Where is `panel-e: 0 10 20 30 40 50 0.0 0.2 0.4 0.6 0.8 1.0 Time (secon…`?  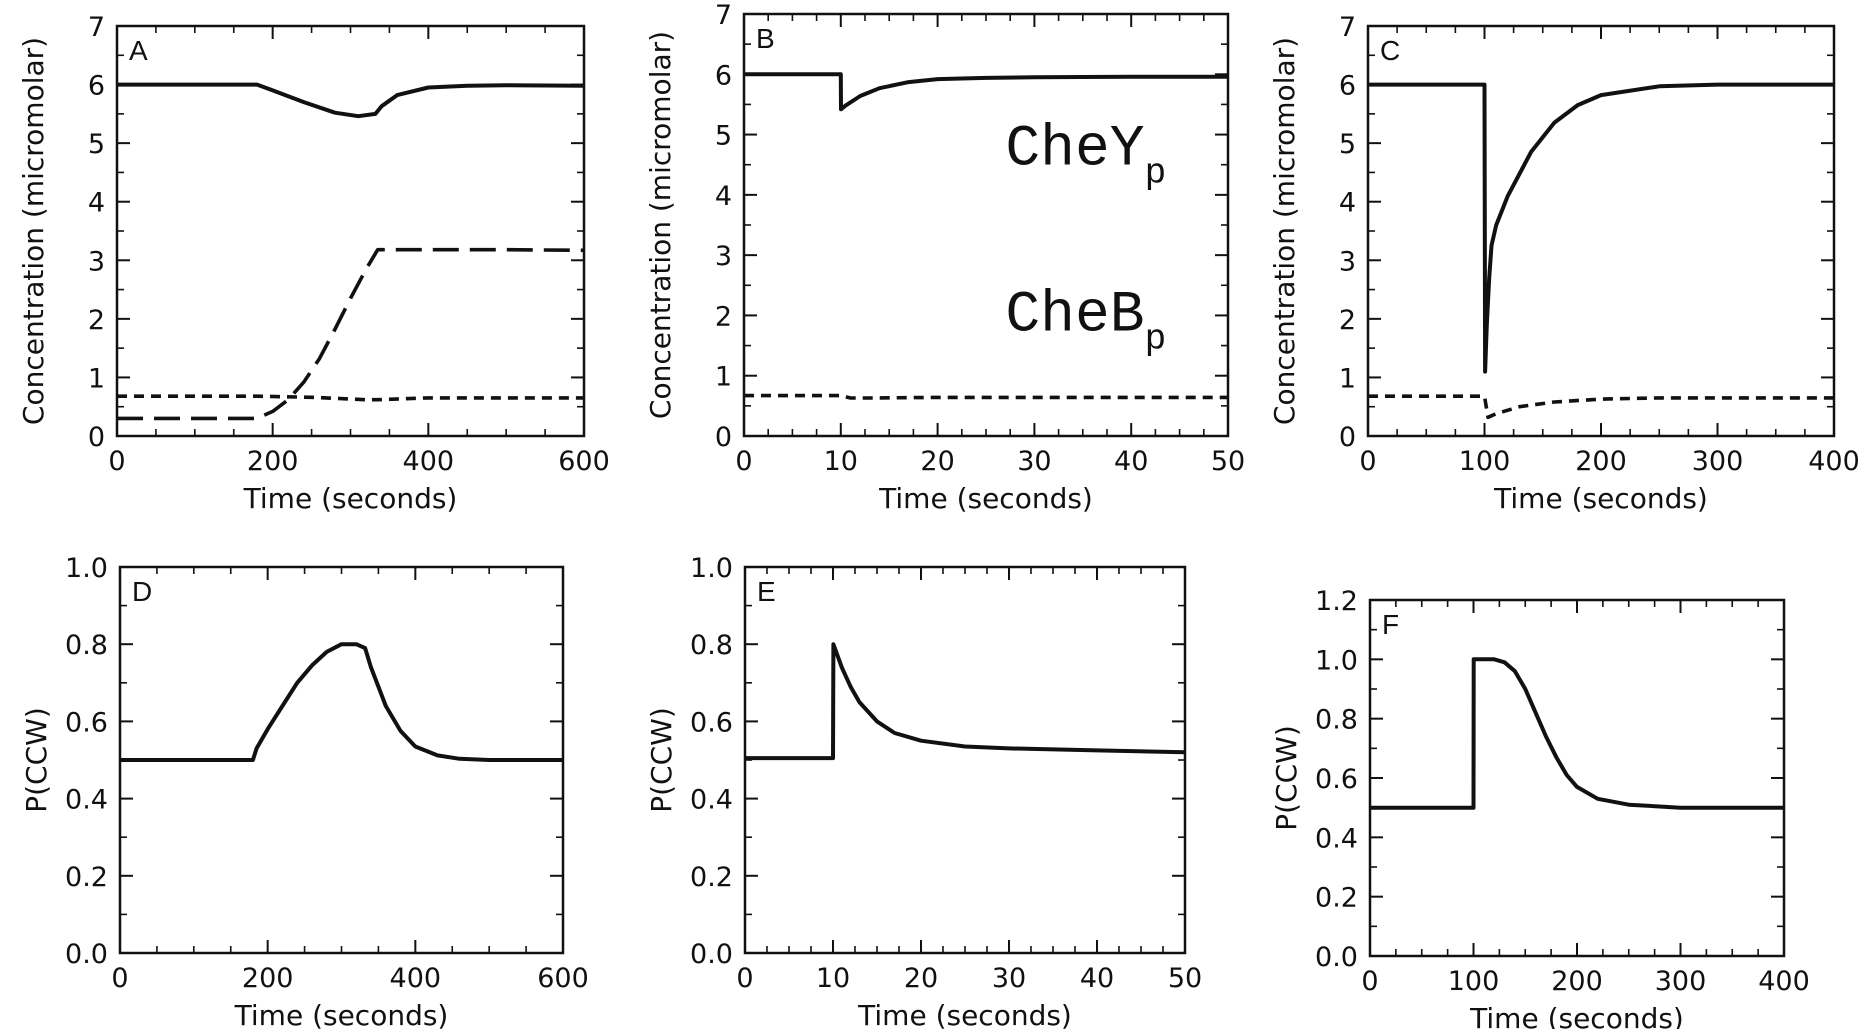 panel-e: 0 10 20 30 40 50 0.0 0.2 0.4 0.6 0.8 1.0 Time (secon… is located at coordinates (923, 791).